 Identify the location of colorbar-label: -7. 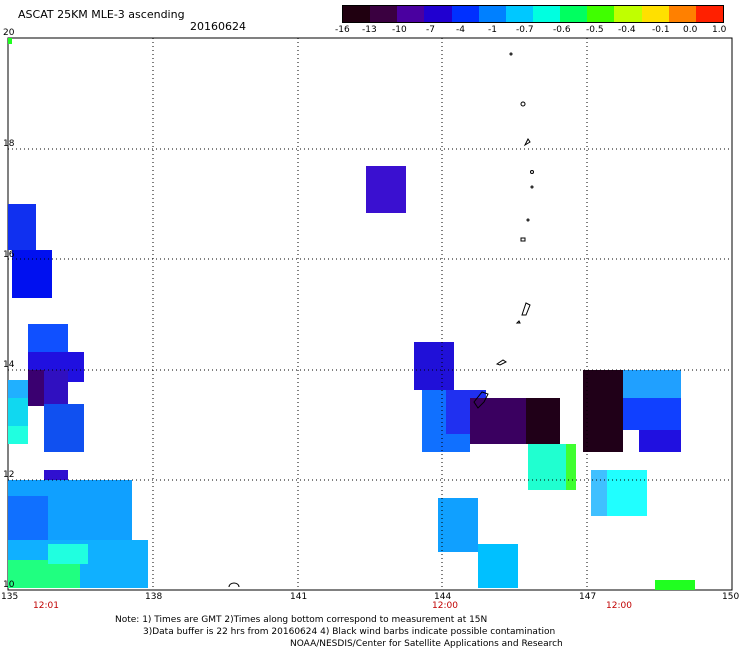
(430, 30).